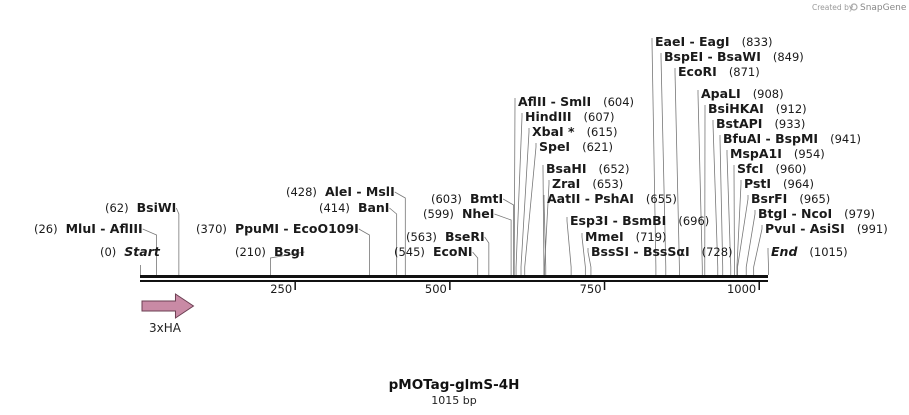 Image resolution: width=909 pixels, height=415 pixels. Describe the element at coordinates (769, 198) in the screenshot. I see `site-name: BsrFI` at that location.